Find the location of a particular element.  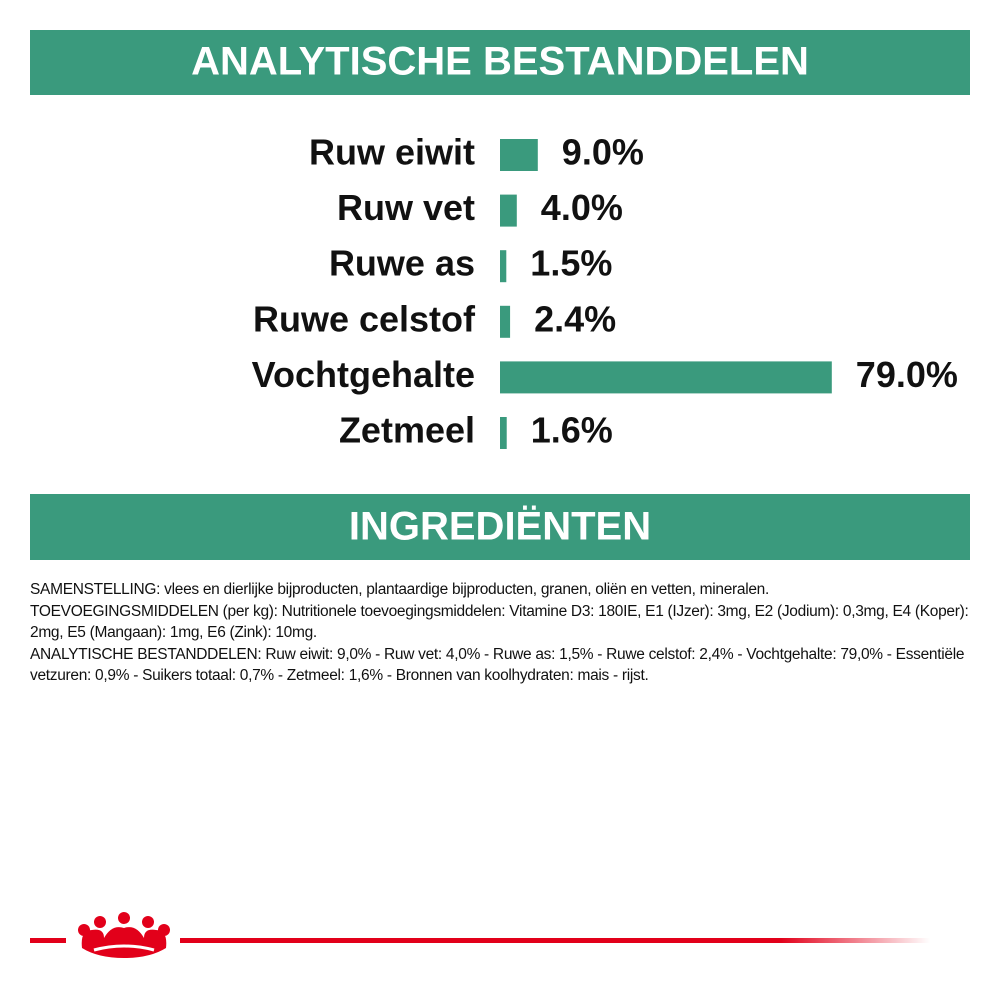

value-label: 4.0% is located at coordinates (582, 207).